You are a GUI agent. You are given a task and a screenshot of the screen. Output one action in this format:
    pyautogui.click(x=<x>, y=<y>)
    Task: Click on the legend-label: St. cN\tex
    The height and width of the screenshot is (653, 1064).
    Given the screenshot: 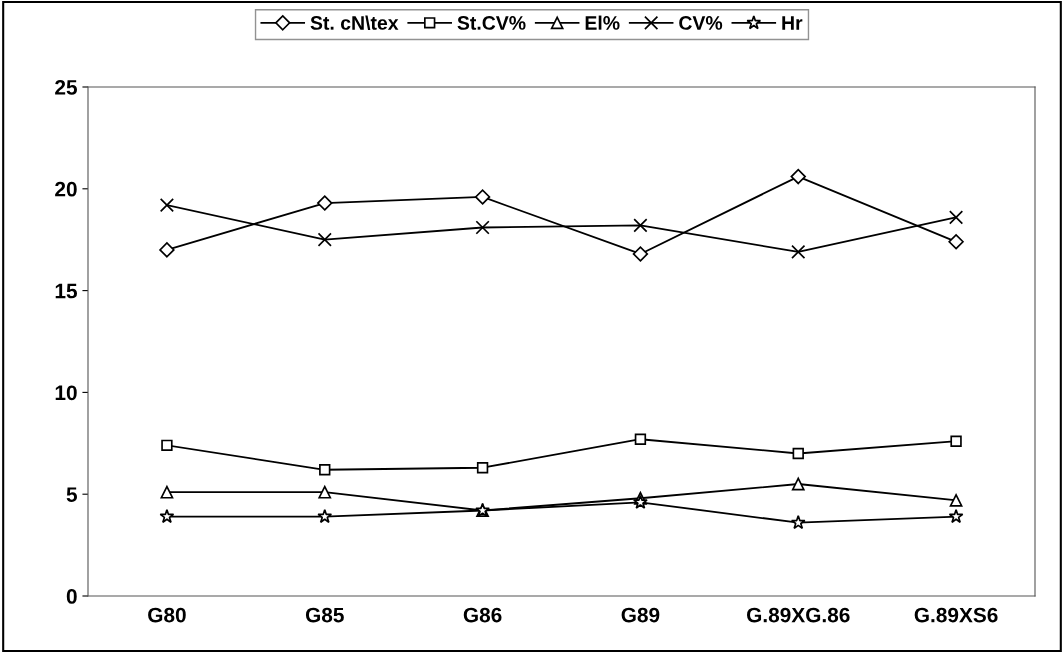 What is the action you would take?
    pyautogui.click(x=354, y=23)
    